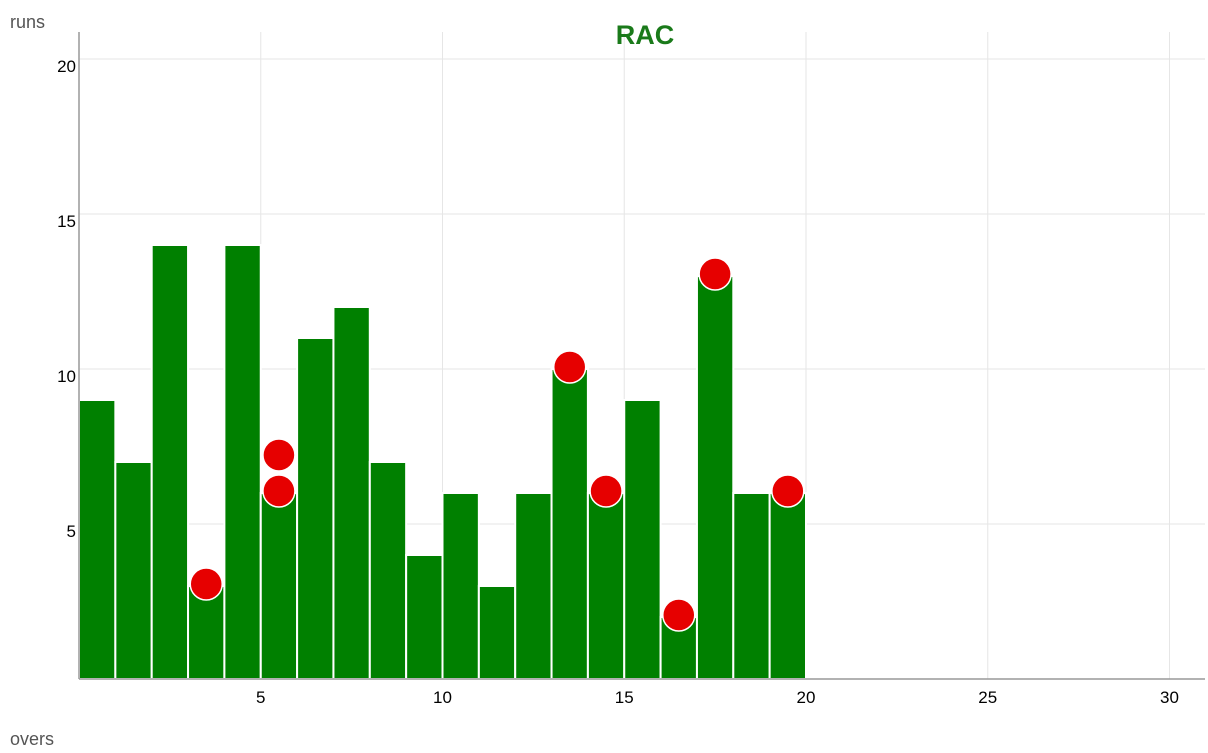 This screenshot has height=753, width=1208. What do you see at coordinates (987, 697) in the screenshot?
I see `x-tick-label: 25` at bounding box center [987, 697].